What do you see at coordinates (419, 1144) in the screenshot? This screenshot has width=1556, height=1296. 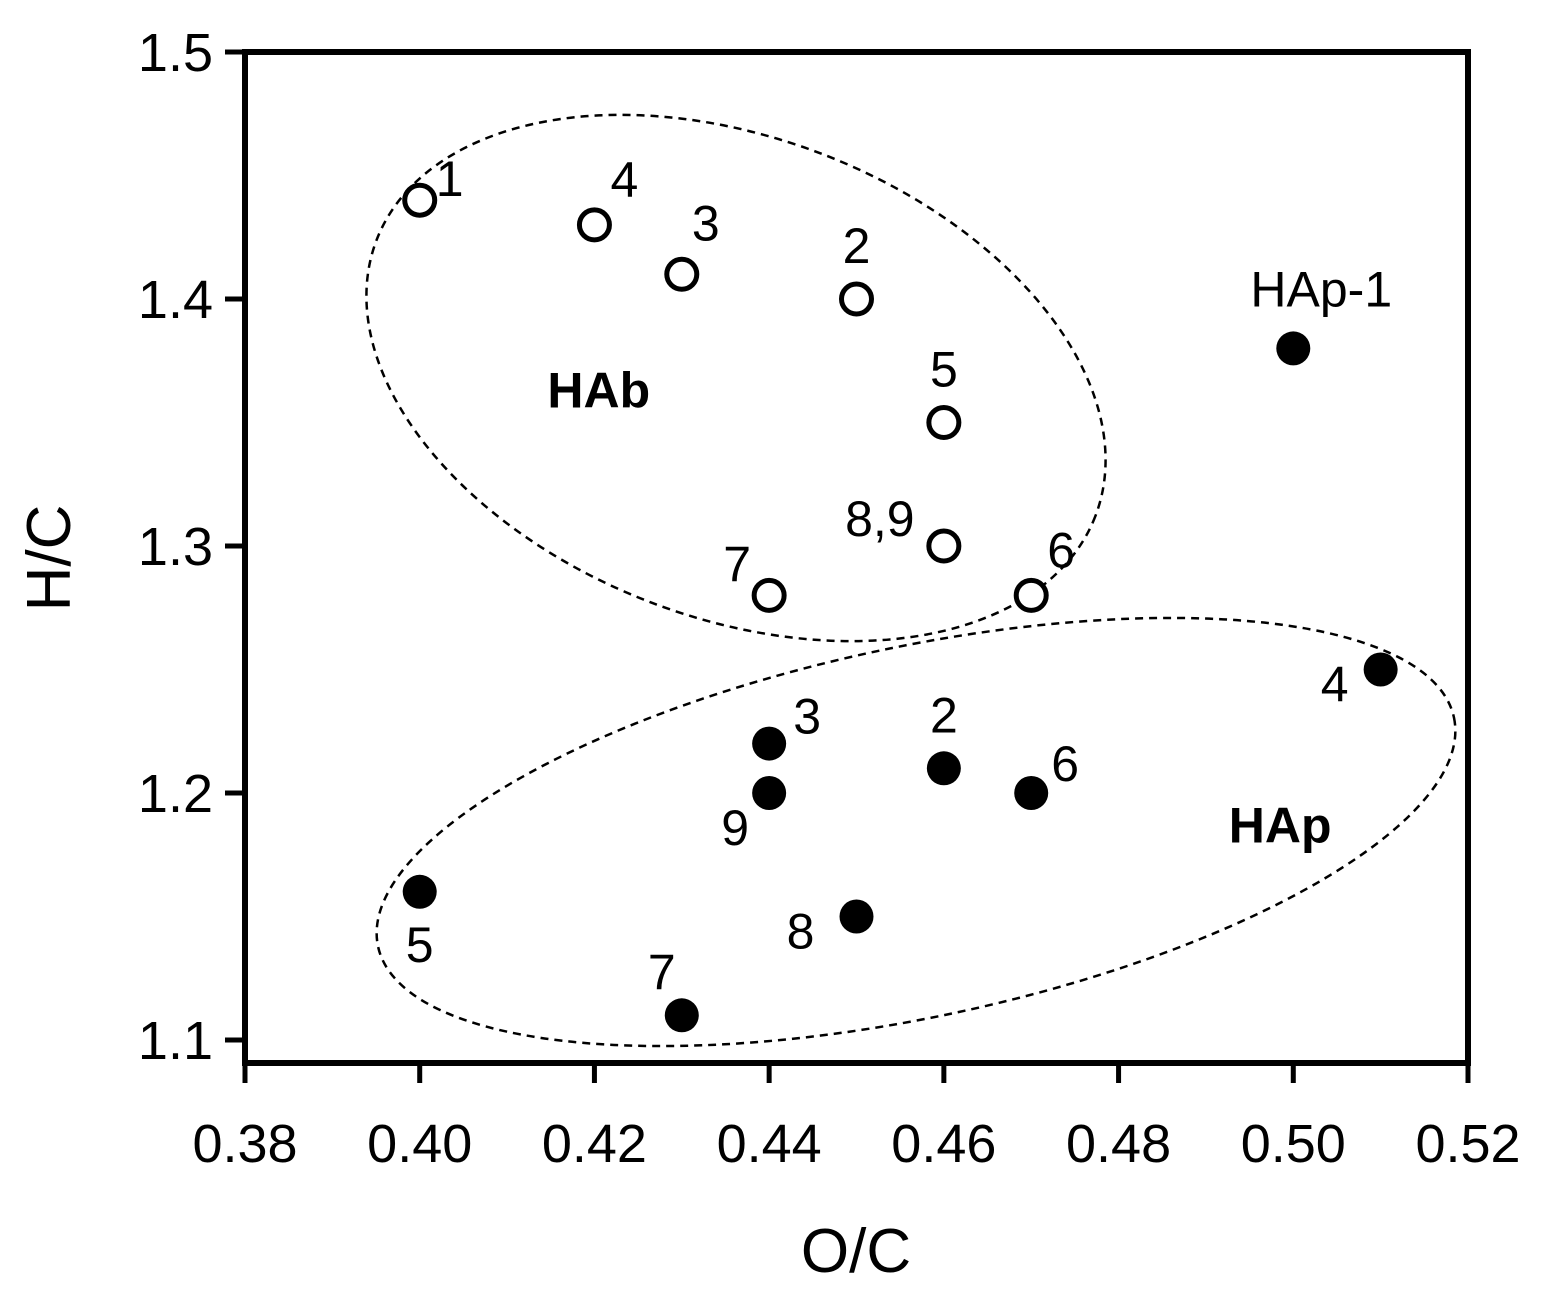 I see `x-tick-label: 0.40` at bounding box center [419, 1144].